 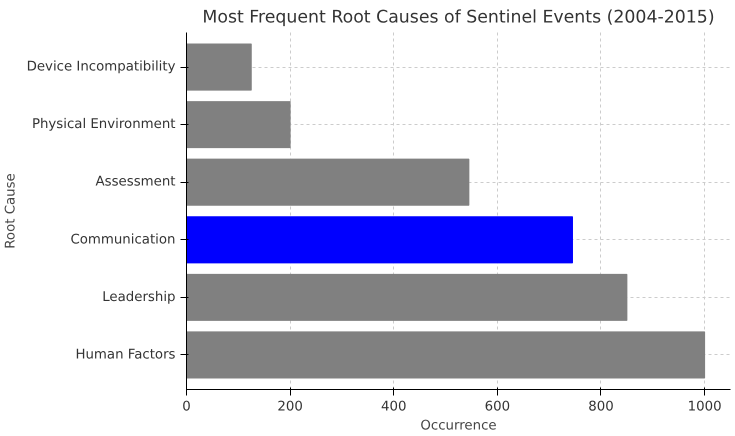 What do you see at coordinates (290, 407) in the screenshot?
I see `x-tick-label: 200` at bounding box center [290, 407].